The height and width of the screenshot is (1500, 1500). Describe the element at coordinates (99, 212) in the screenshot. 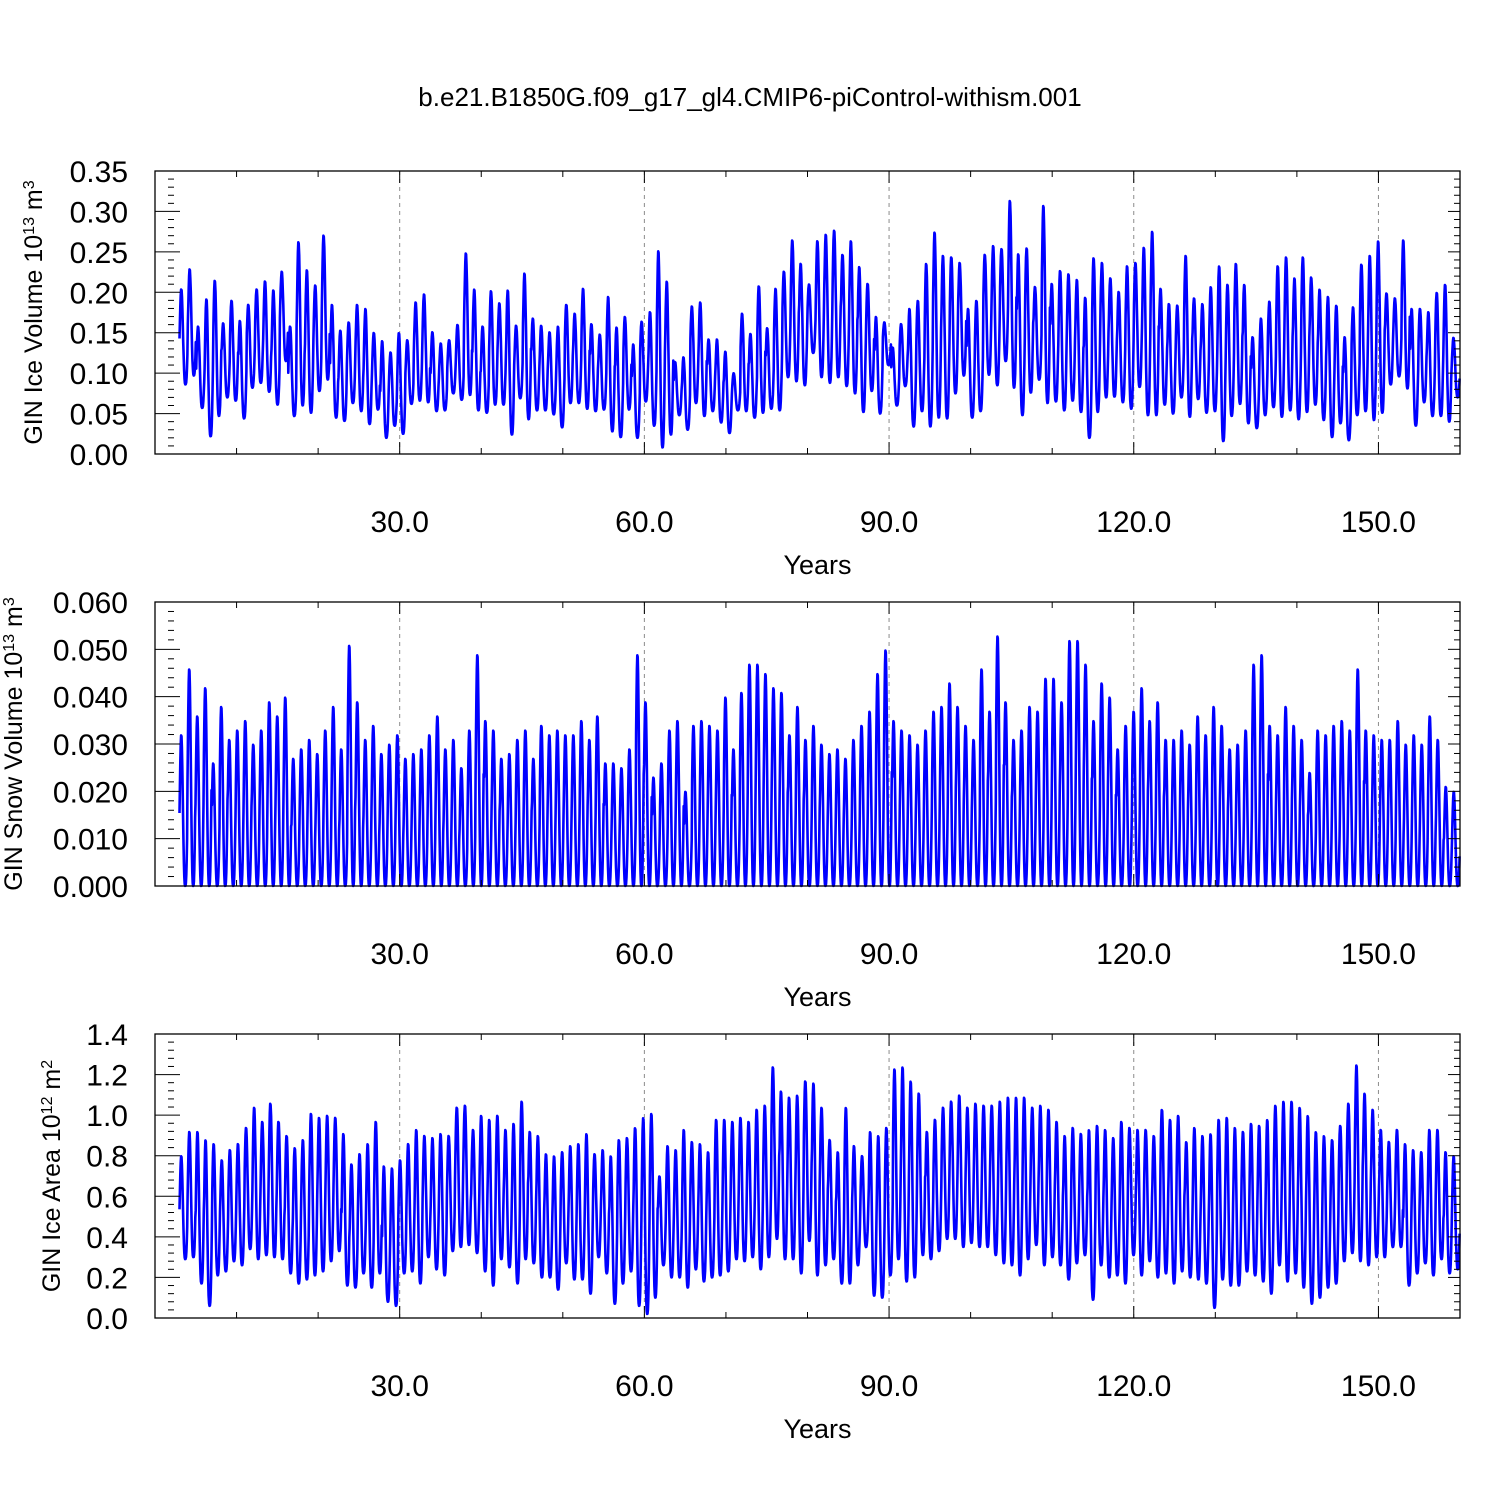

I see `y-tick-label: 0.30` at that location.